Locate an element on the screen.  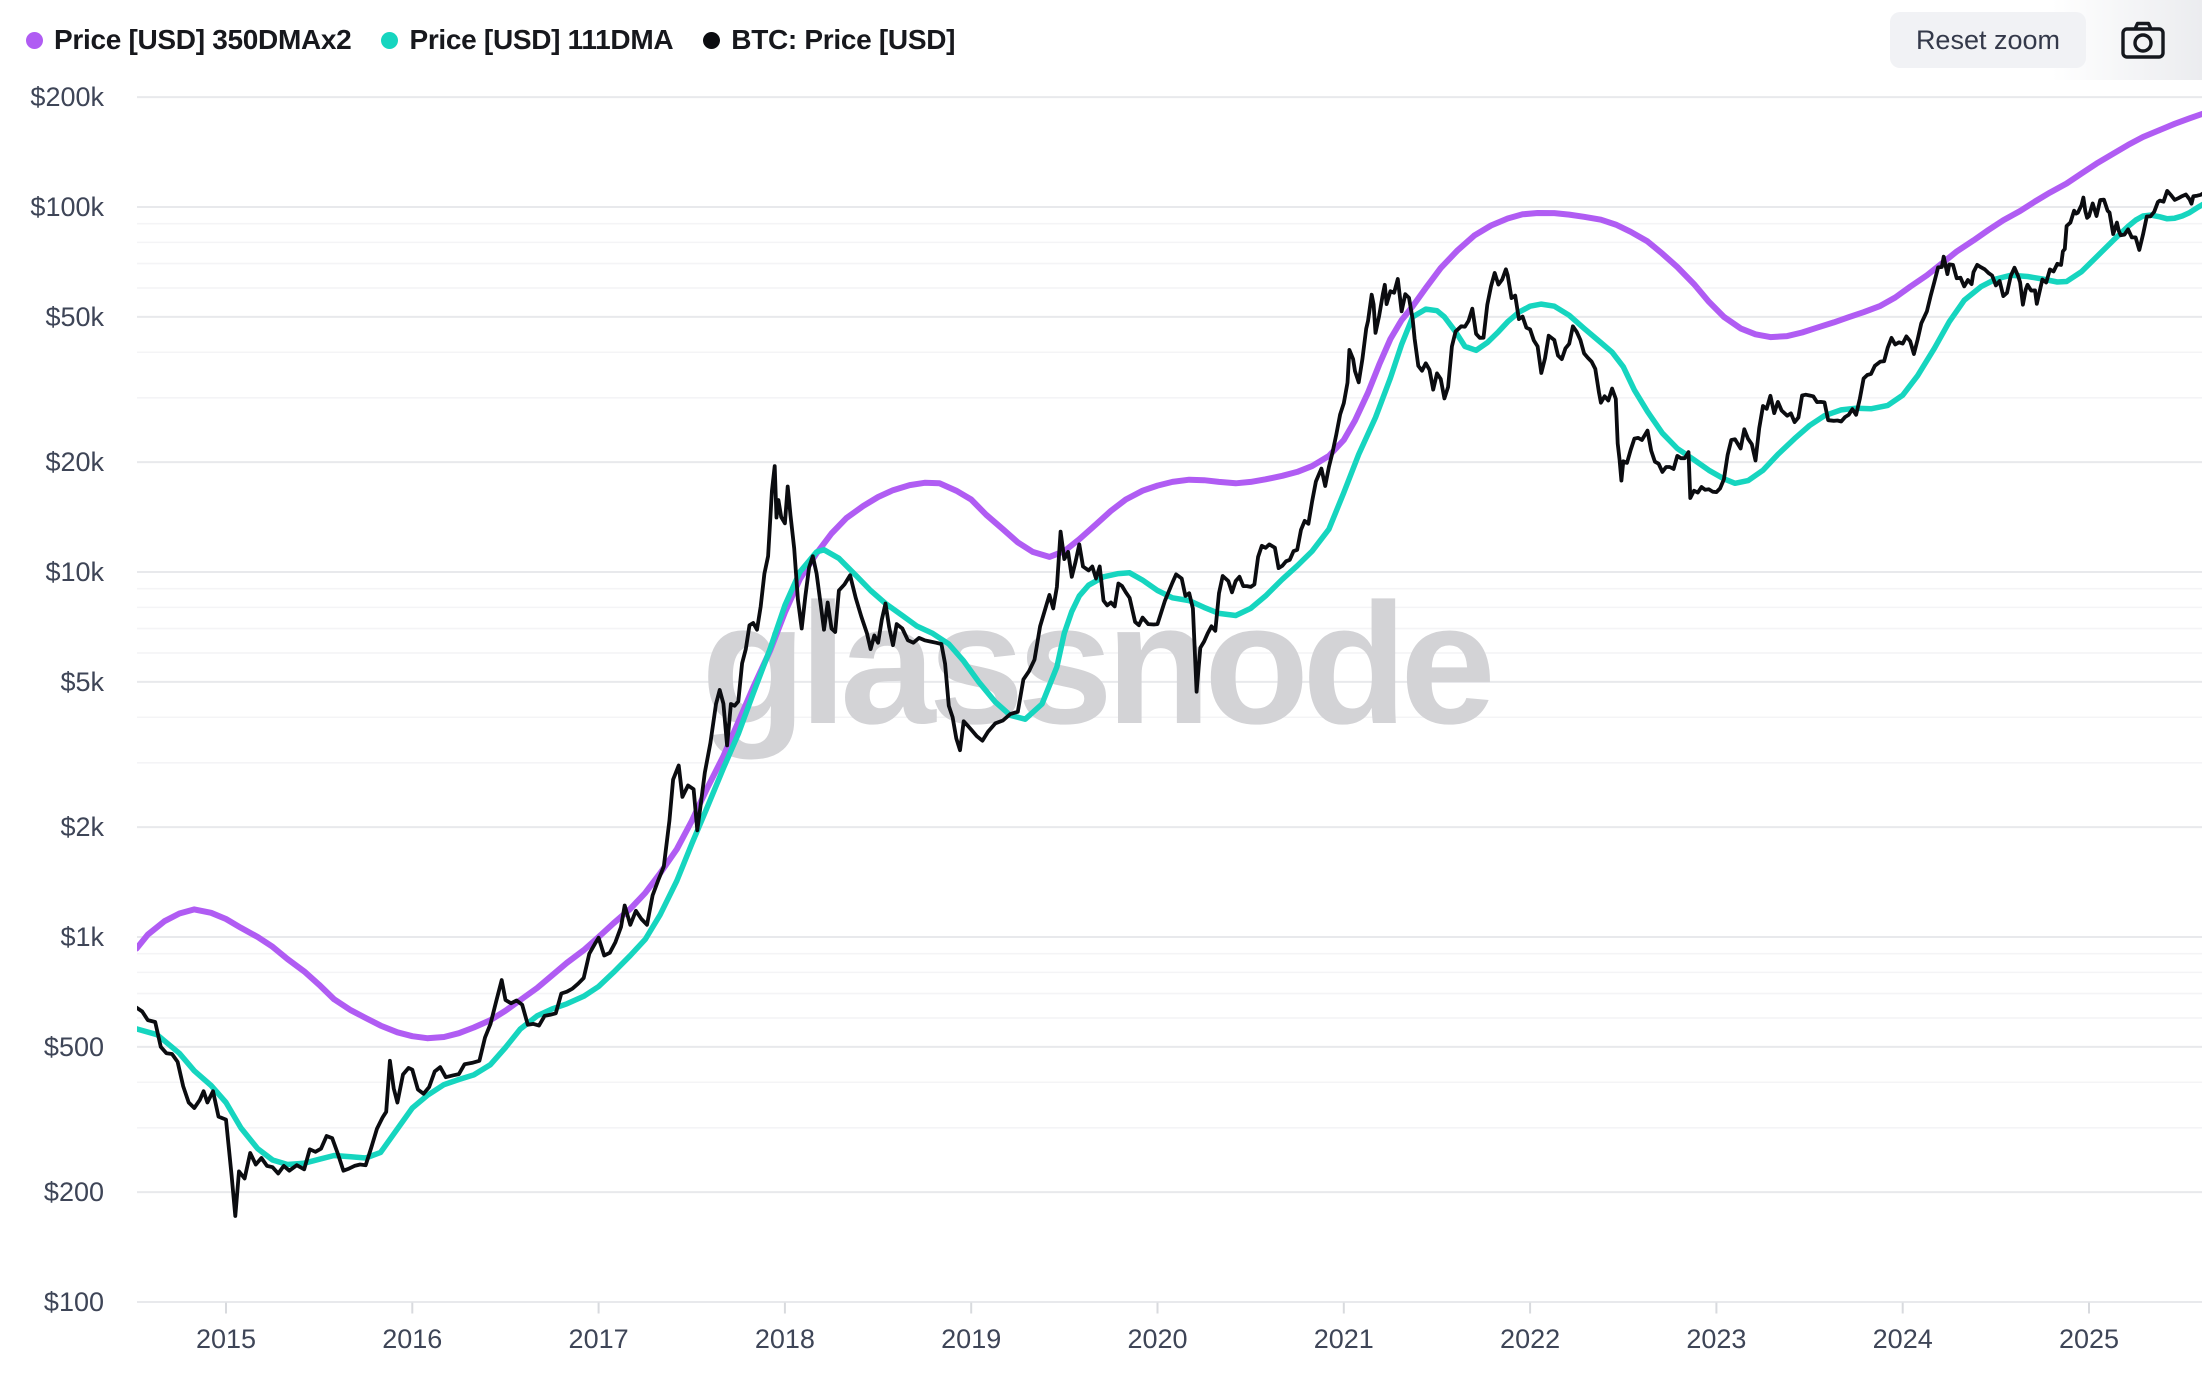
legend-label-350dmax2: Price [USD] 350DMAx2 is located at coordinates (203, 39).